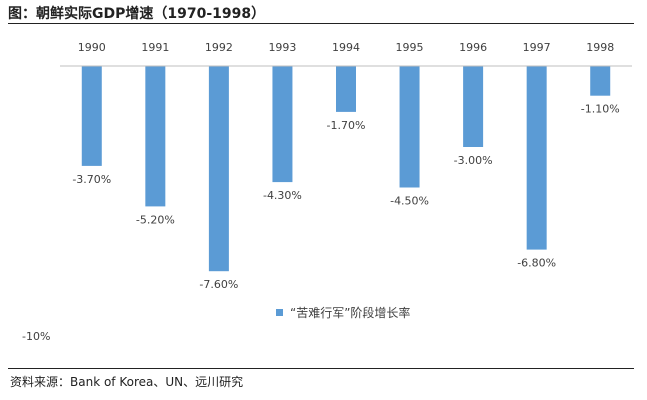 The height and width of the screenshot is (400, 647). I want to click on x-tick-label: 1998, so click(600, 47).